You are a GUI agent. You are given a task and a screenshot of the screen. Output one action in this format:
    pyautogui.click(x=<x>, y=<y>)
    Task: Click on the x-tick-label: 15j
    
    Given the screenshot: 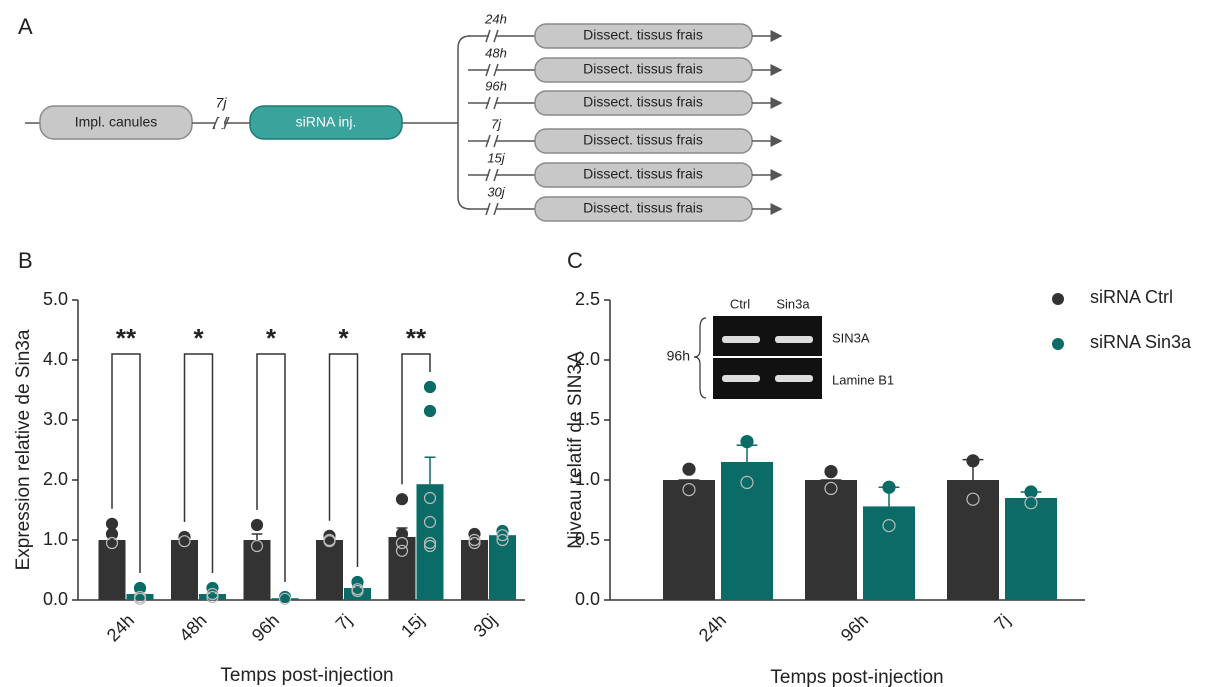 What is the action you would take?
    pyautogui.click(x=412, y=625)
    